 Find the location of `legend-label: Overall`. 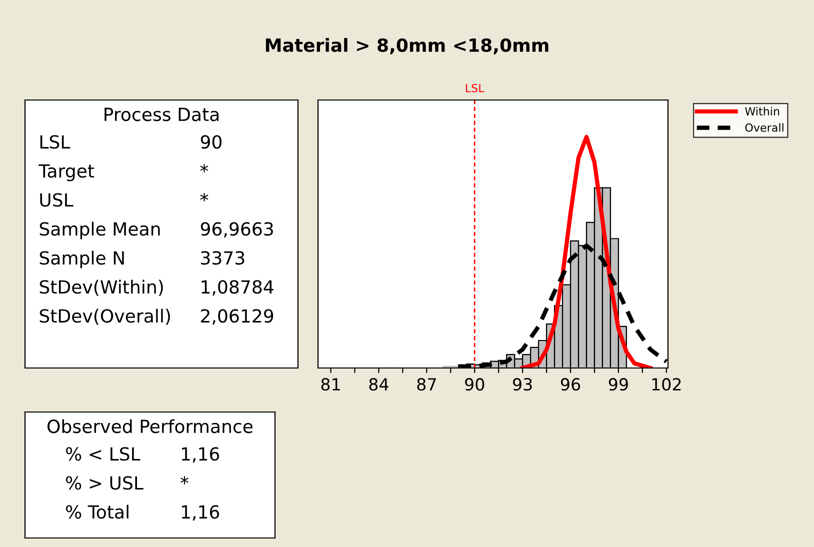

legend-label: Overall is located at coordinates (764, 127).